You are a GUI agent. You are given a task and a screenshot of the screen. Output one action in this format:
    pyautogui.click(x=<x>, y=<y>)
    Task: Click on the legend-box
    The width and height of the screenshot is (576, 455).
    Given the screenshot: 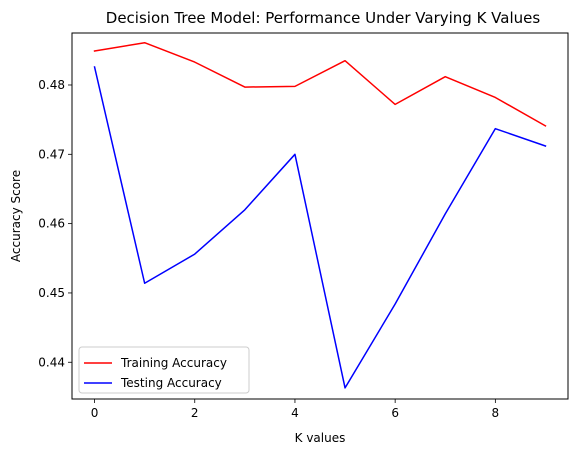 What is the action you would take?
    pyautogui.click(x=164, y=370)
    